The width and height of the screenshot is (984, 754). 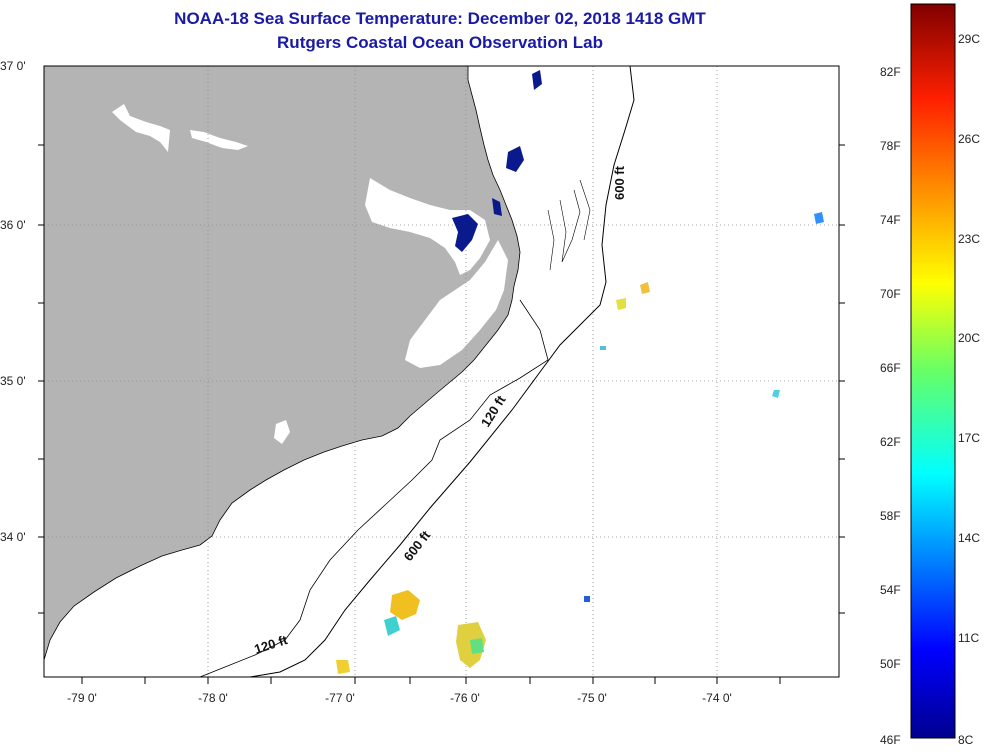 I want to click on pamlico-sound, so click(x=456, y=304).